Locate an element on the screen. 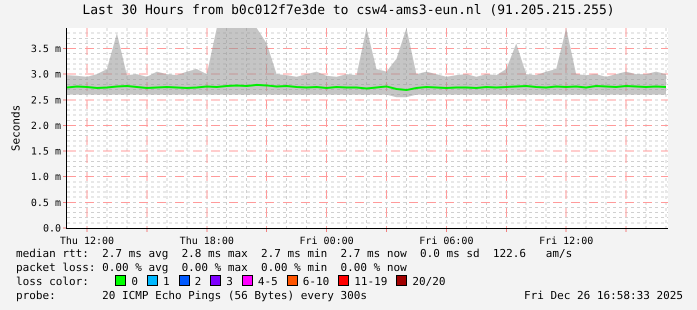  x-tick-label: Fri 00:00 is located at coordinates (326, 241).